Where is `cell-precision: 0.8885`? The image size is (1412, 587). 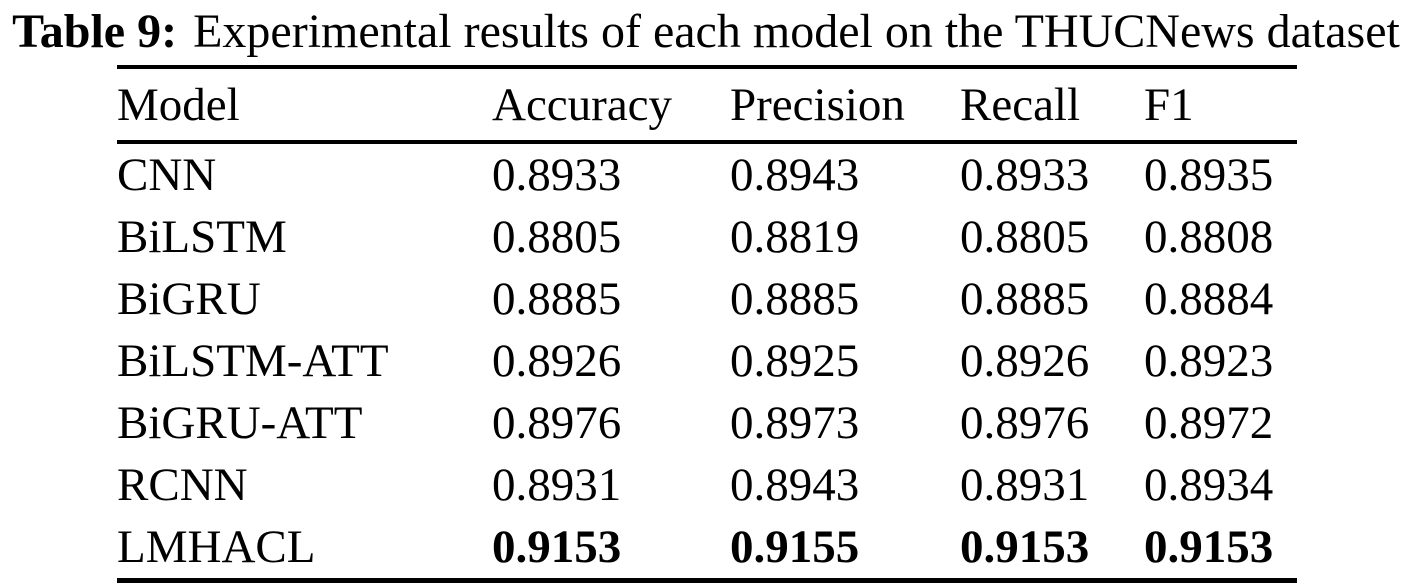
cell-precision: 0.8885 is located at coordinates (795, 299).